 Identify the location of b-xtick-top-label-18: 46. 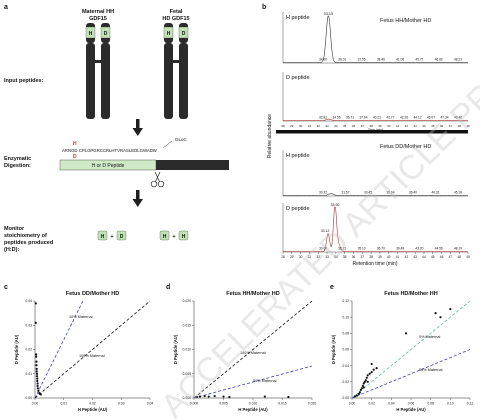
(442, 126).